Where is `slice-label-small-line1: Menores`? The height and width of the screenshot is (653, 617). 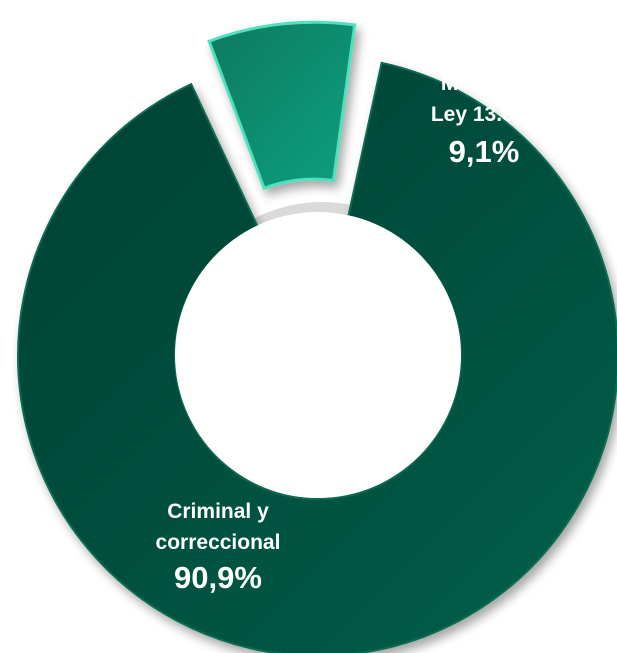 slice-label-small-line1: Menores is located at coordinates (484, 83).